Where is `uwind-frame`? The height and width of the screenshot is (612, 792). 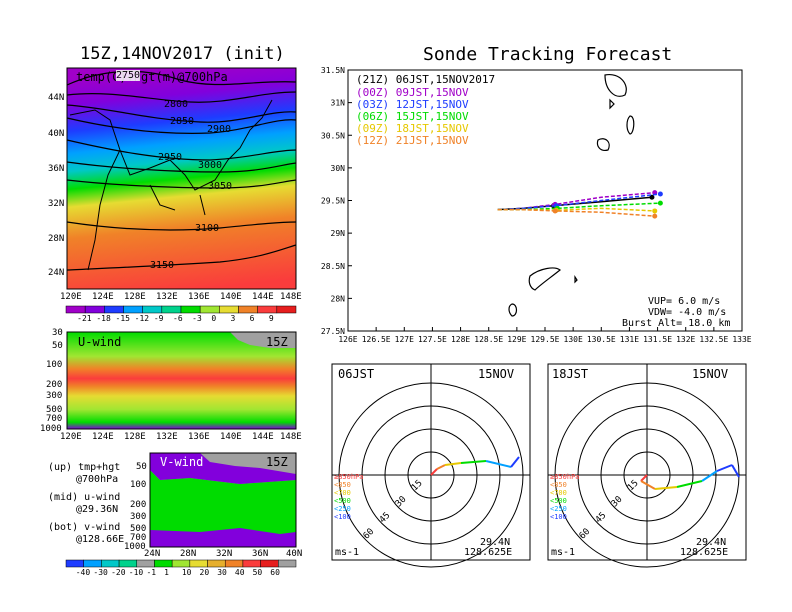 uwind-frame is located at coordinates (181, 380).